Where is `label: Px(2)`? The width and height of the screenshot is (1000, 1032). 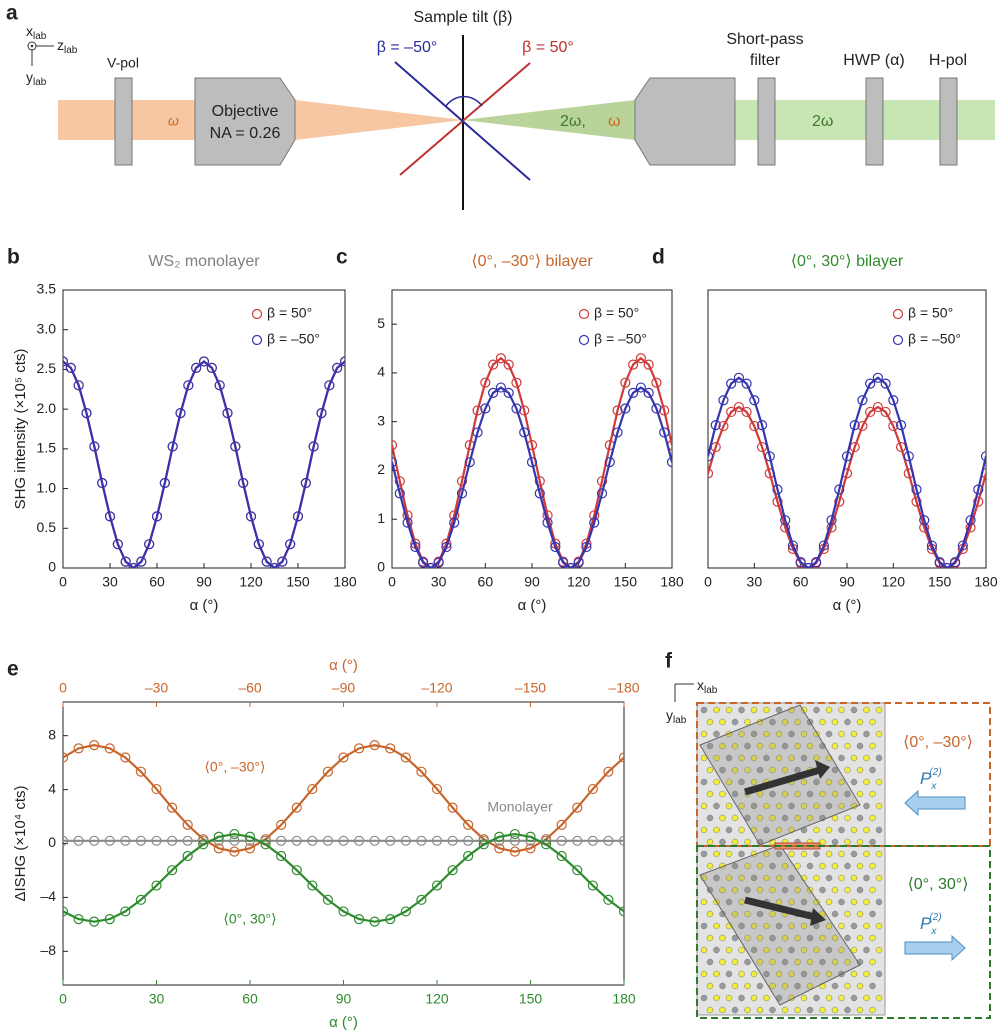
label: Px(2) is located at coordinates (931, 924).